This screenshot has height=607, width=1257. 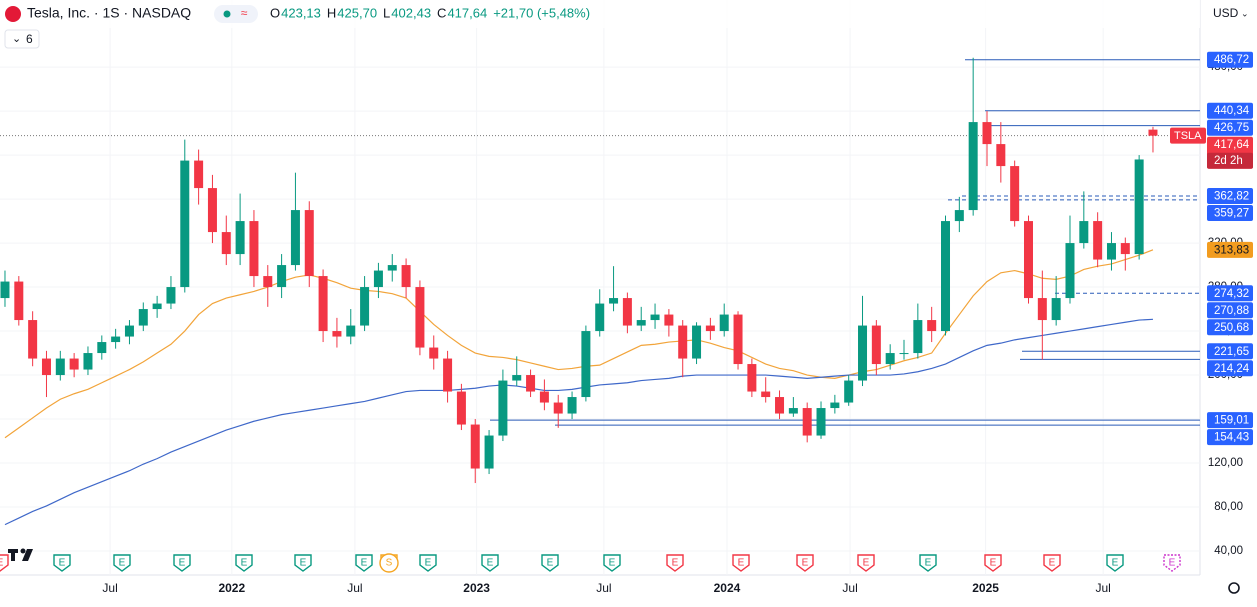 What do you see at coordinates (13, 14) in the screenshot?
I see `symbol-logo` at bounding box center [13, 14].